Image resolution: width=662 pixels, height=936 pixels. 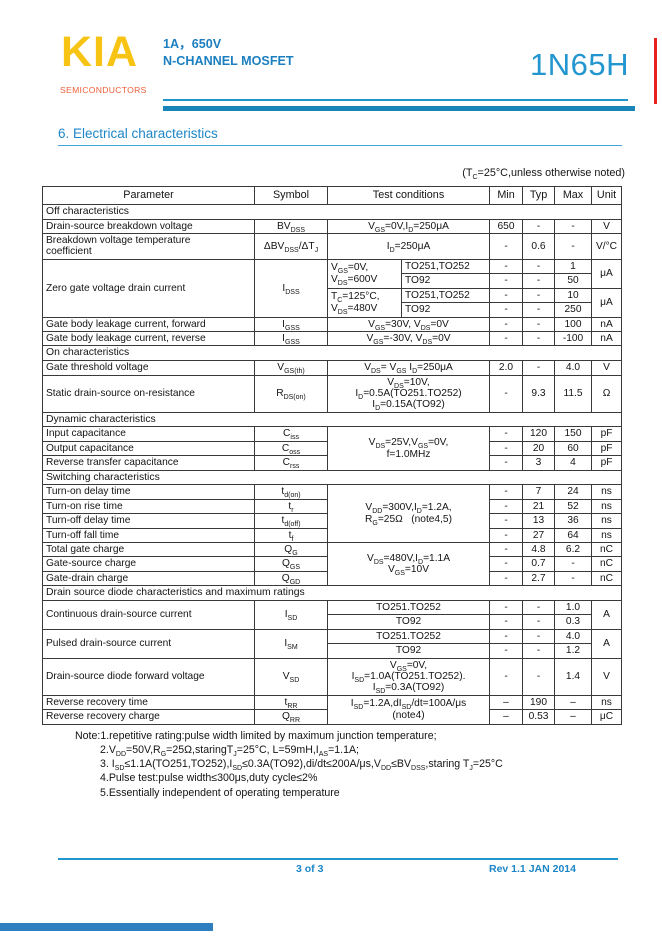 I want to click on table-cell: Pulsed drain-source current, so click(x=148, y=643).